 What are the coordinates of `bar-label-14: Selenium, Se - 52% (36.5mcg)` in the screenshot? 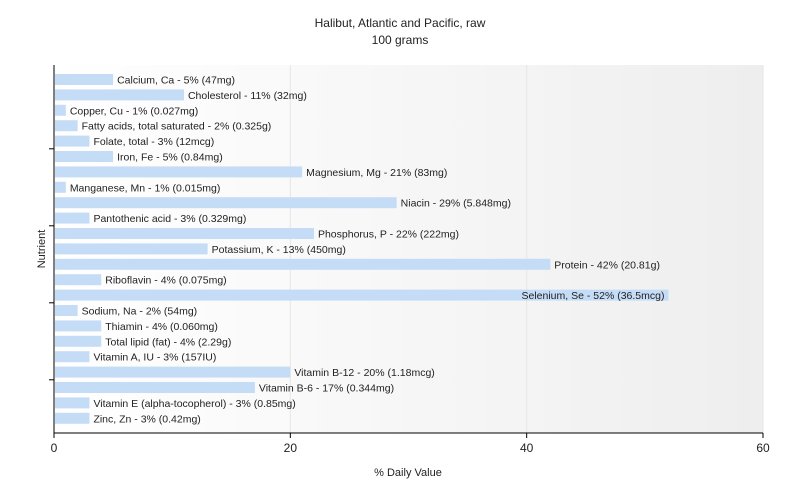 It's located at (592, 296).